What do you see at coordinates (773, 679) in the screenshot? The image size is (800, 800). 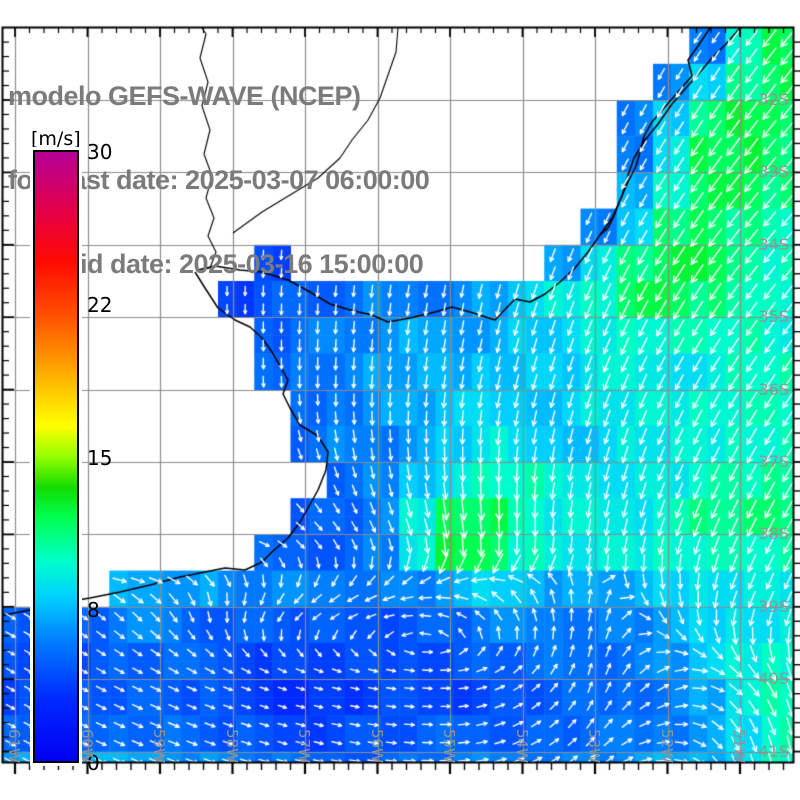 I see `lat-axis-label: 40S` at bounding box center [773, 679].